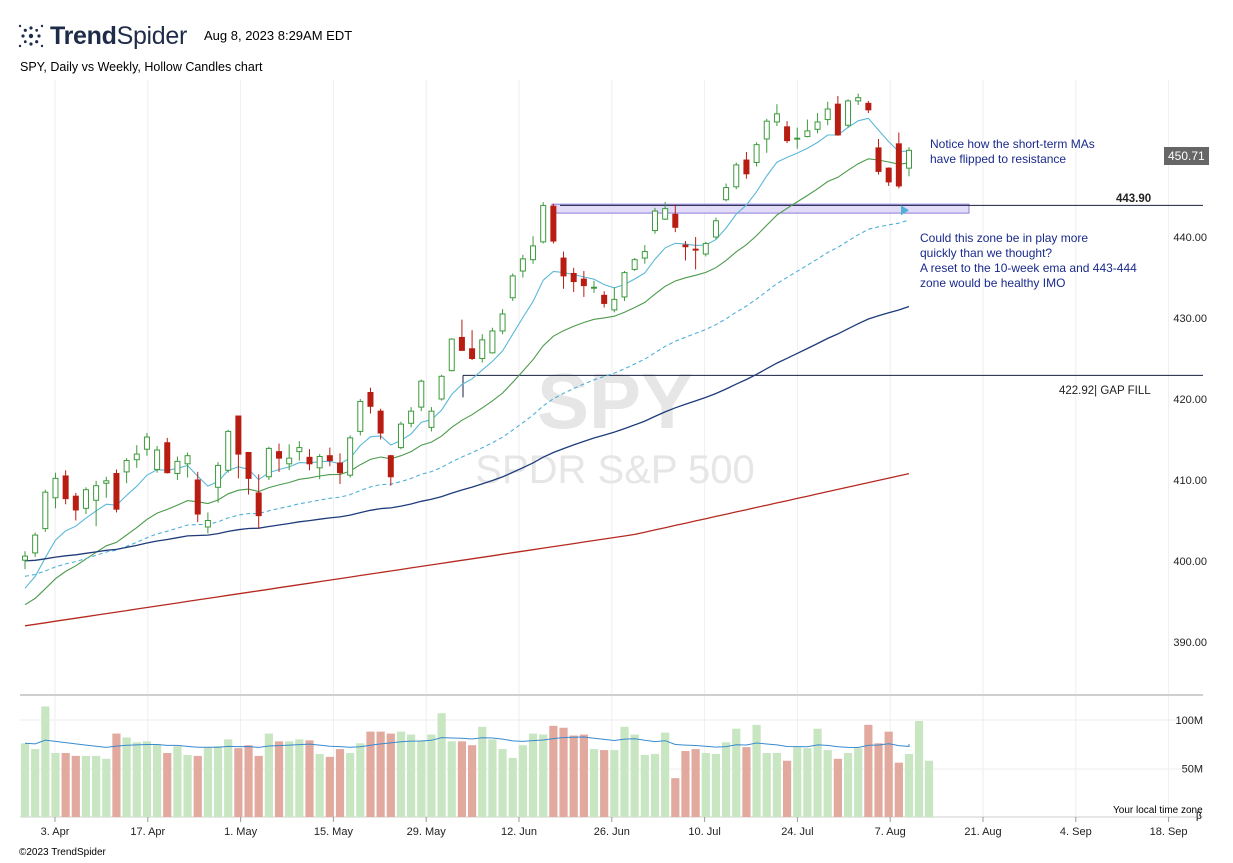 The width and height of the screenshot is (1233, 863). What do you see at coordinates (1134, 199) in the screenshot?
I see `level-label-443: 443.90` at bounding box center [1134, 199].